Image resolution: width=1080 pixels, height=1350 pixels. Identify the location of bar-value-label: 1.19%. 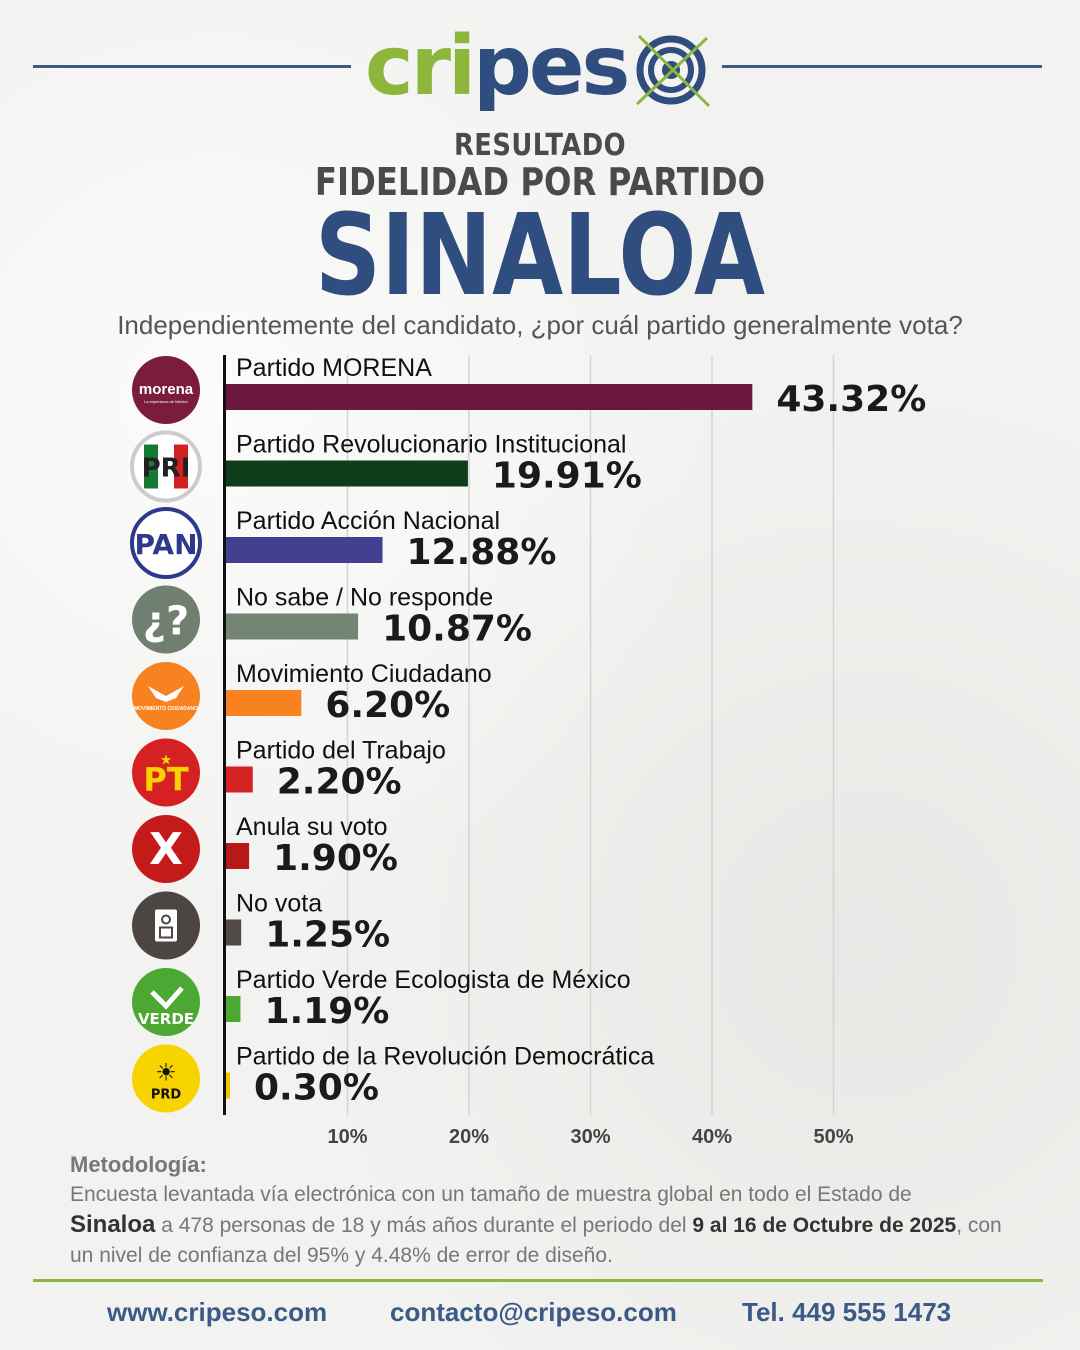
(326, 1011).